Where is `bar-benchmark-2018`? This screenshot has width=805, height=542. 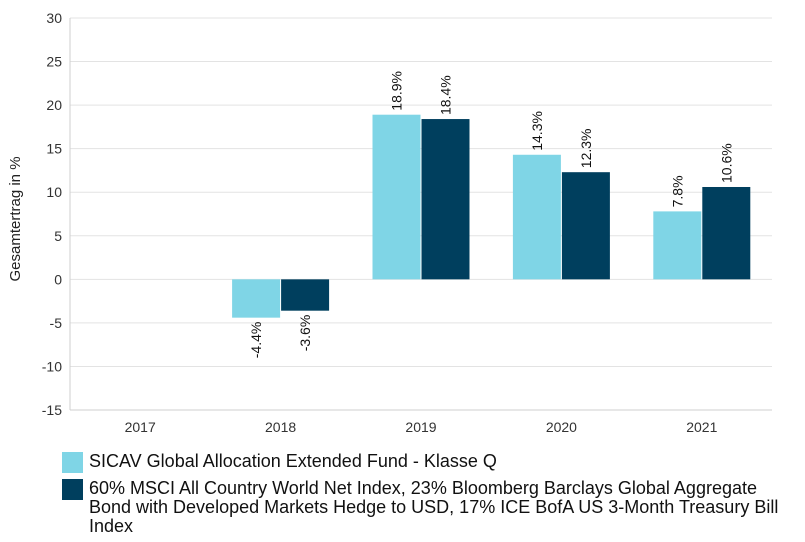 bar-benchmark-2018 is located at coordinates (305, 294).